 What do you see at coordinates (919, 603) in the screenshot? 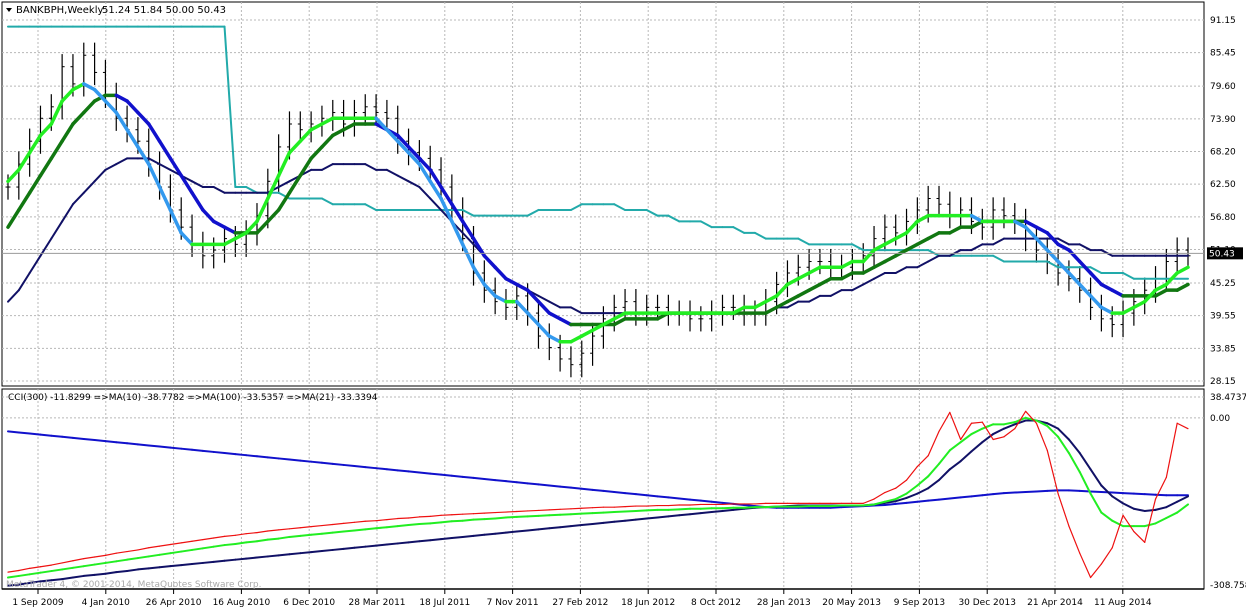
I see `time-tick-label: 9 Sep 2013` at bounding box center [919, 603].